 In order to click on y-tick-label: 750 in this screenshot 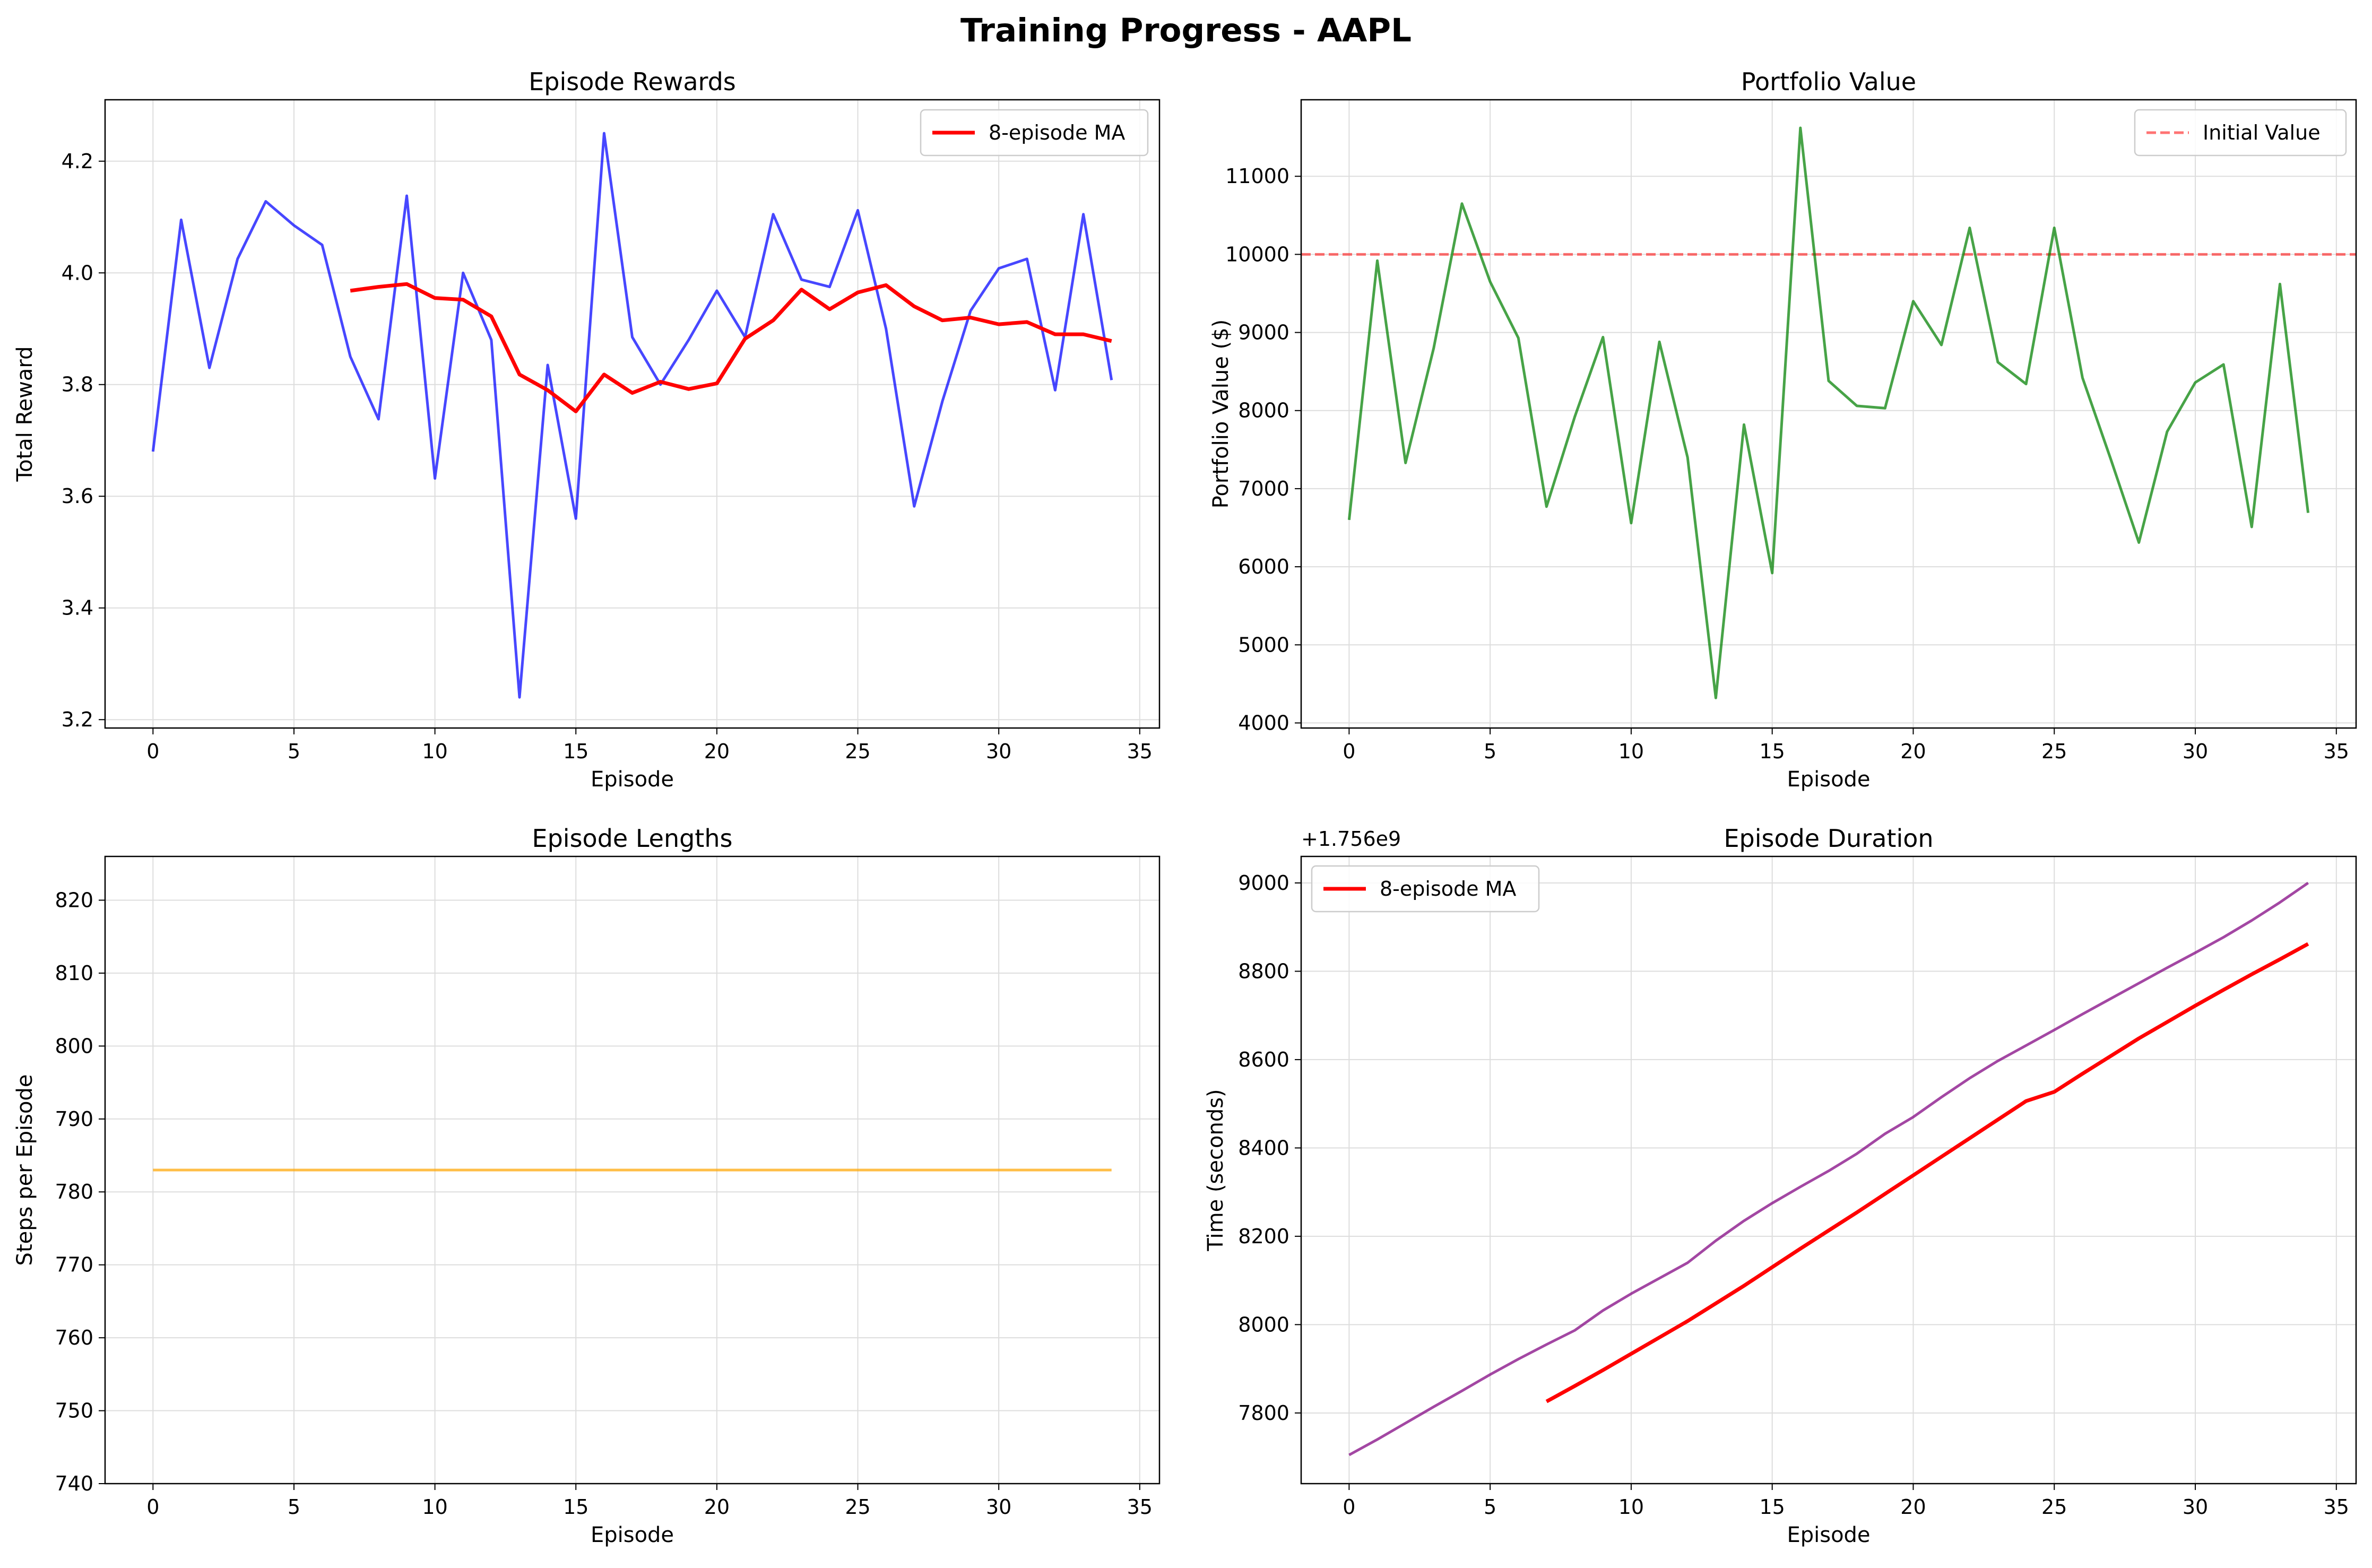, I will do `click(74, 1411)`.